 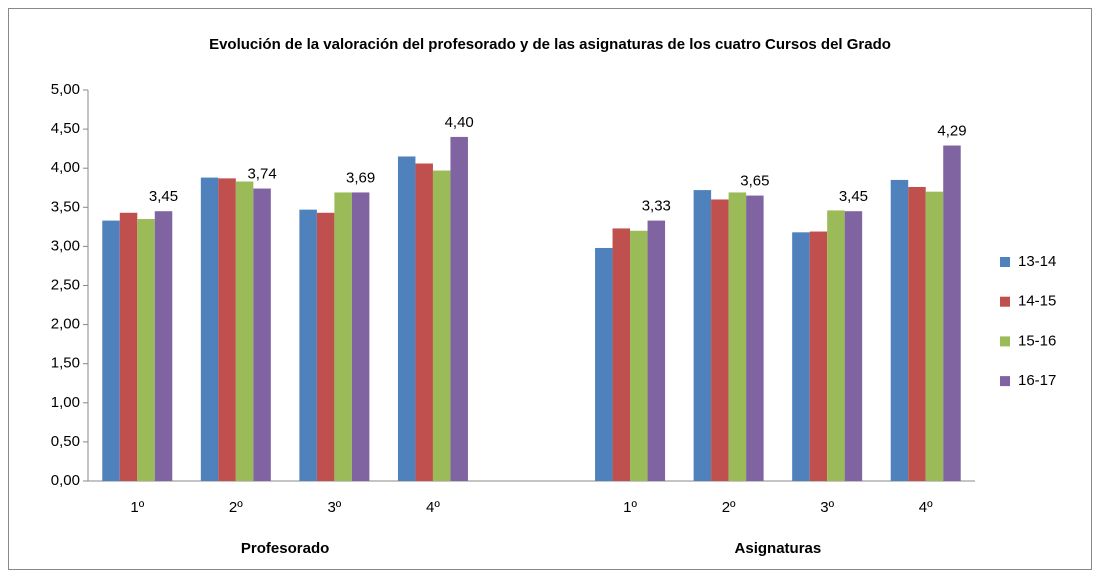 I want to click on y-tick-label: 3,50, so click(x=65, y=206).